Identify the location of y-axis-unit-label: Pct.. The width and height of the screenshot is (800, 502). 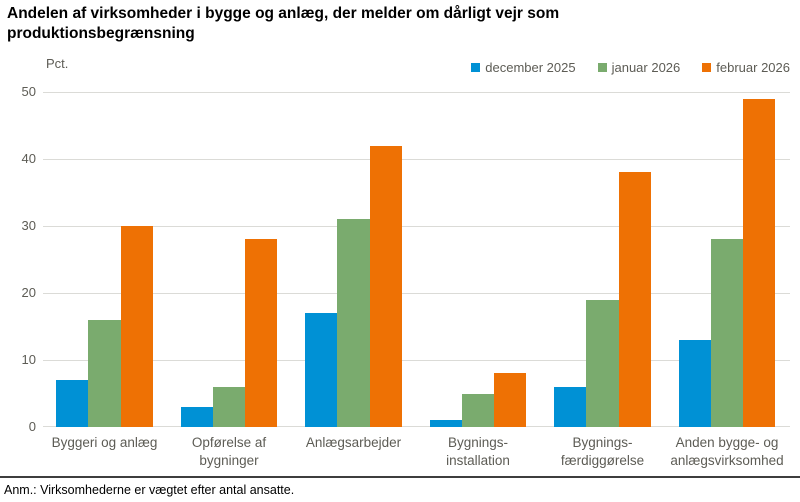
(57, 63).